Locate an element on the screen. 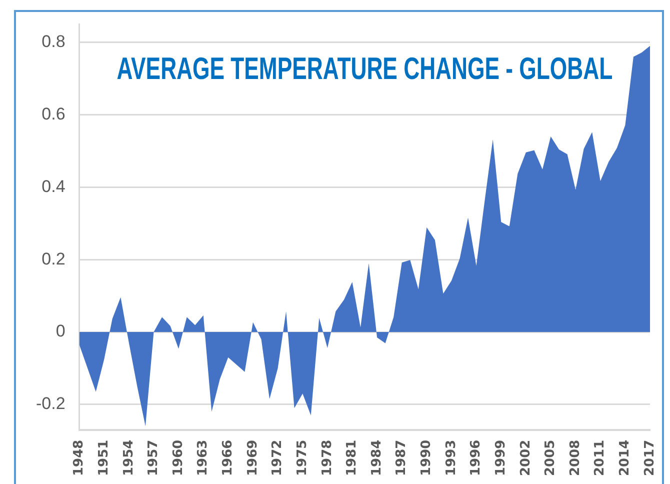 The image size is (670, 484). x-tick-label: 2005 is located at coordinates (550, 458).